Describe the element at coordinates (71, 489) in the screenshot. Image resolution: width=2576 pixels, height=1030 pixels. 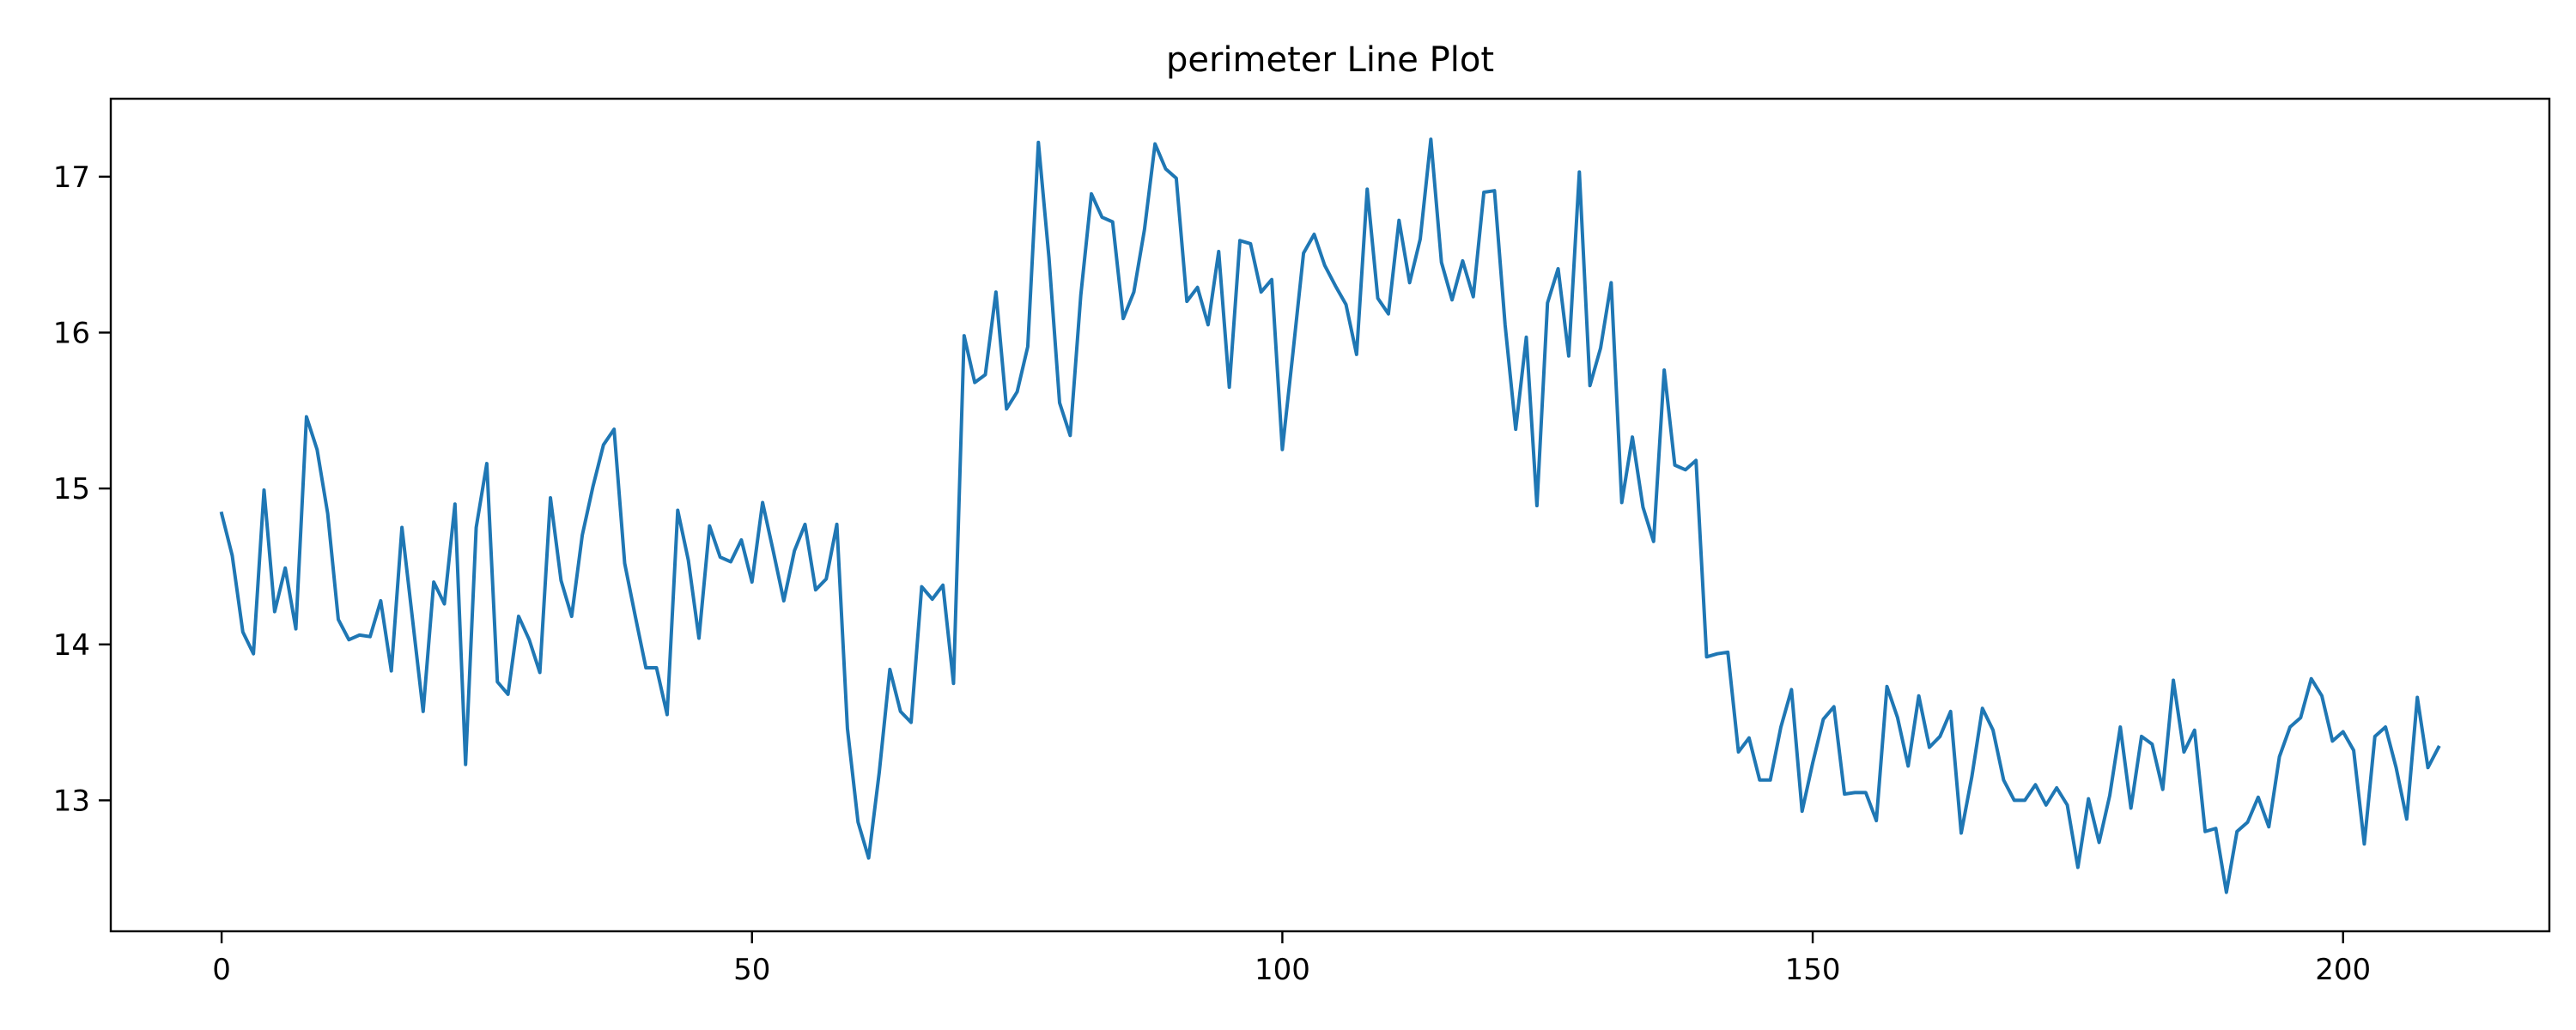
I see `y-tick-label: 15` at that location.